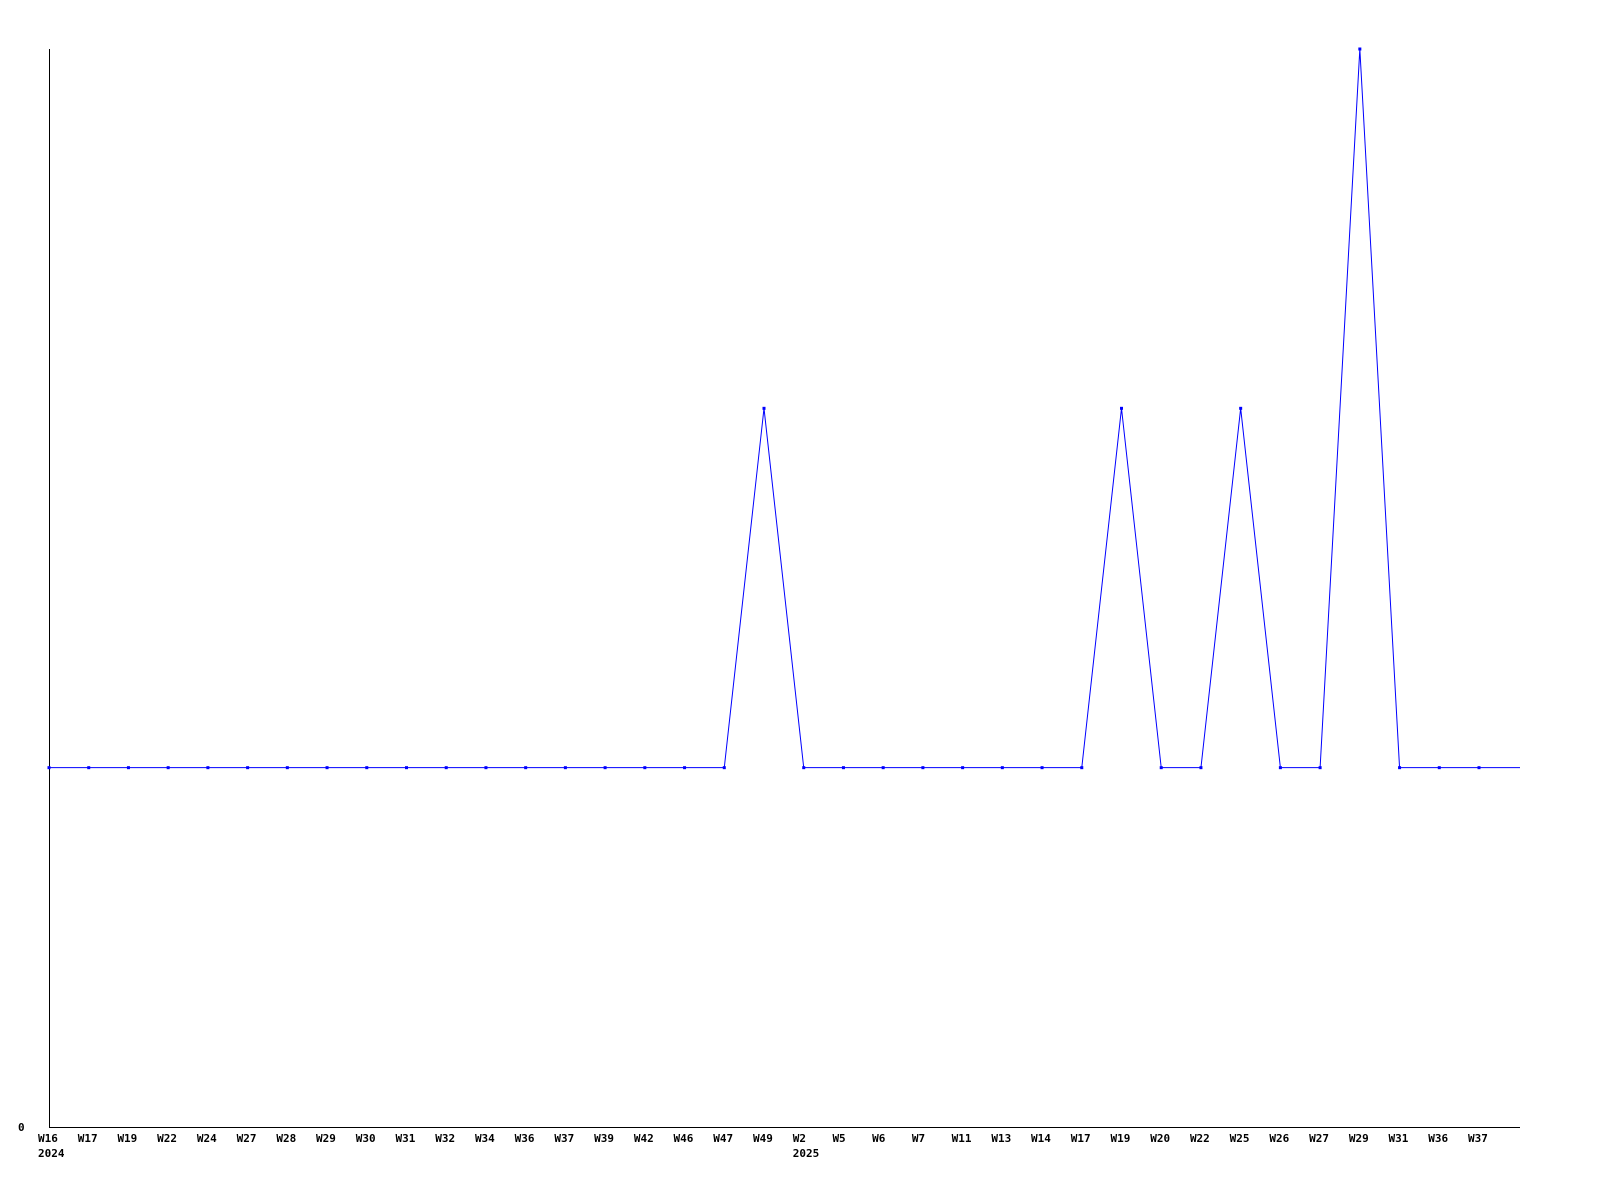 Image resolution: width=1600 pixels, height=1200 pixels. I want to click on x-tick-label: W25, so click(1240, 1138).